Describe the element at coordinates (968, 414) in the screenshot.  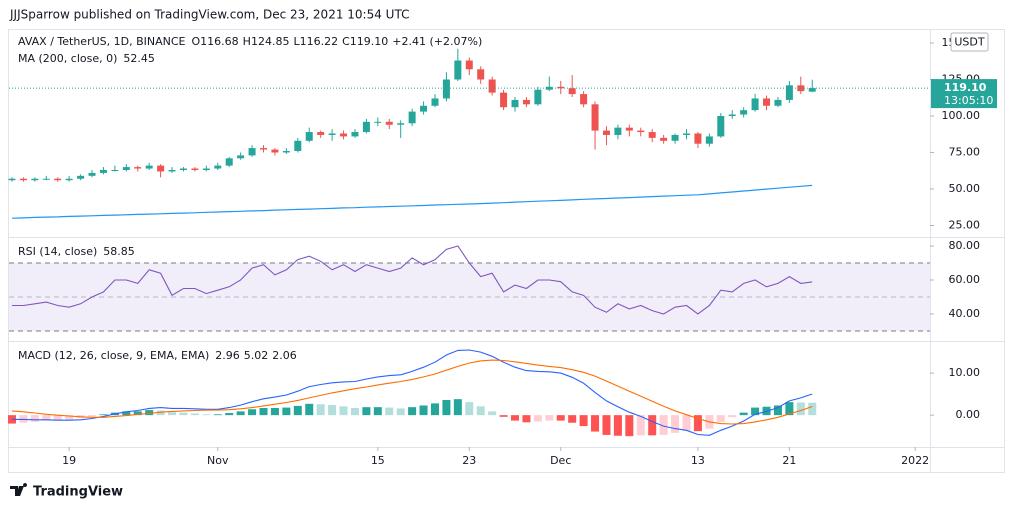
I see `y-tick-label: 0.00` at that location.